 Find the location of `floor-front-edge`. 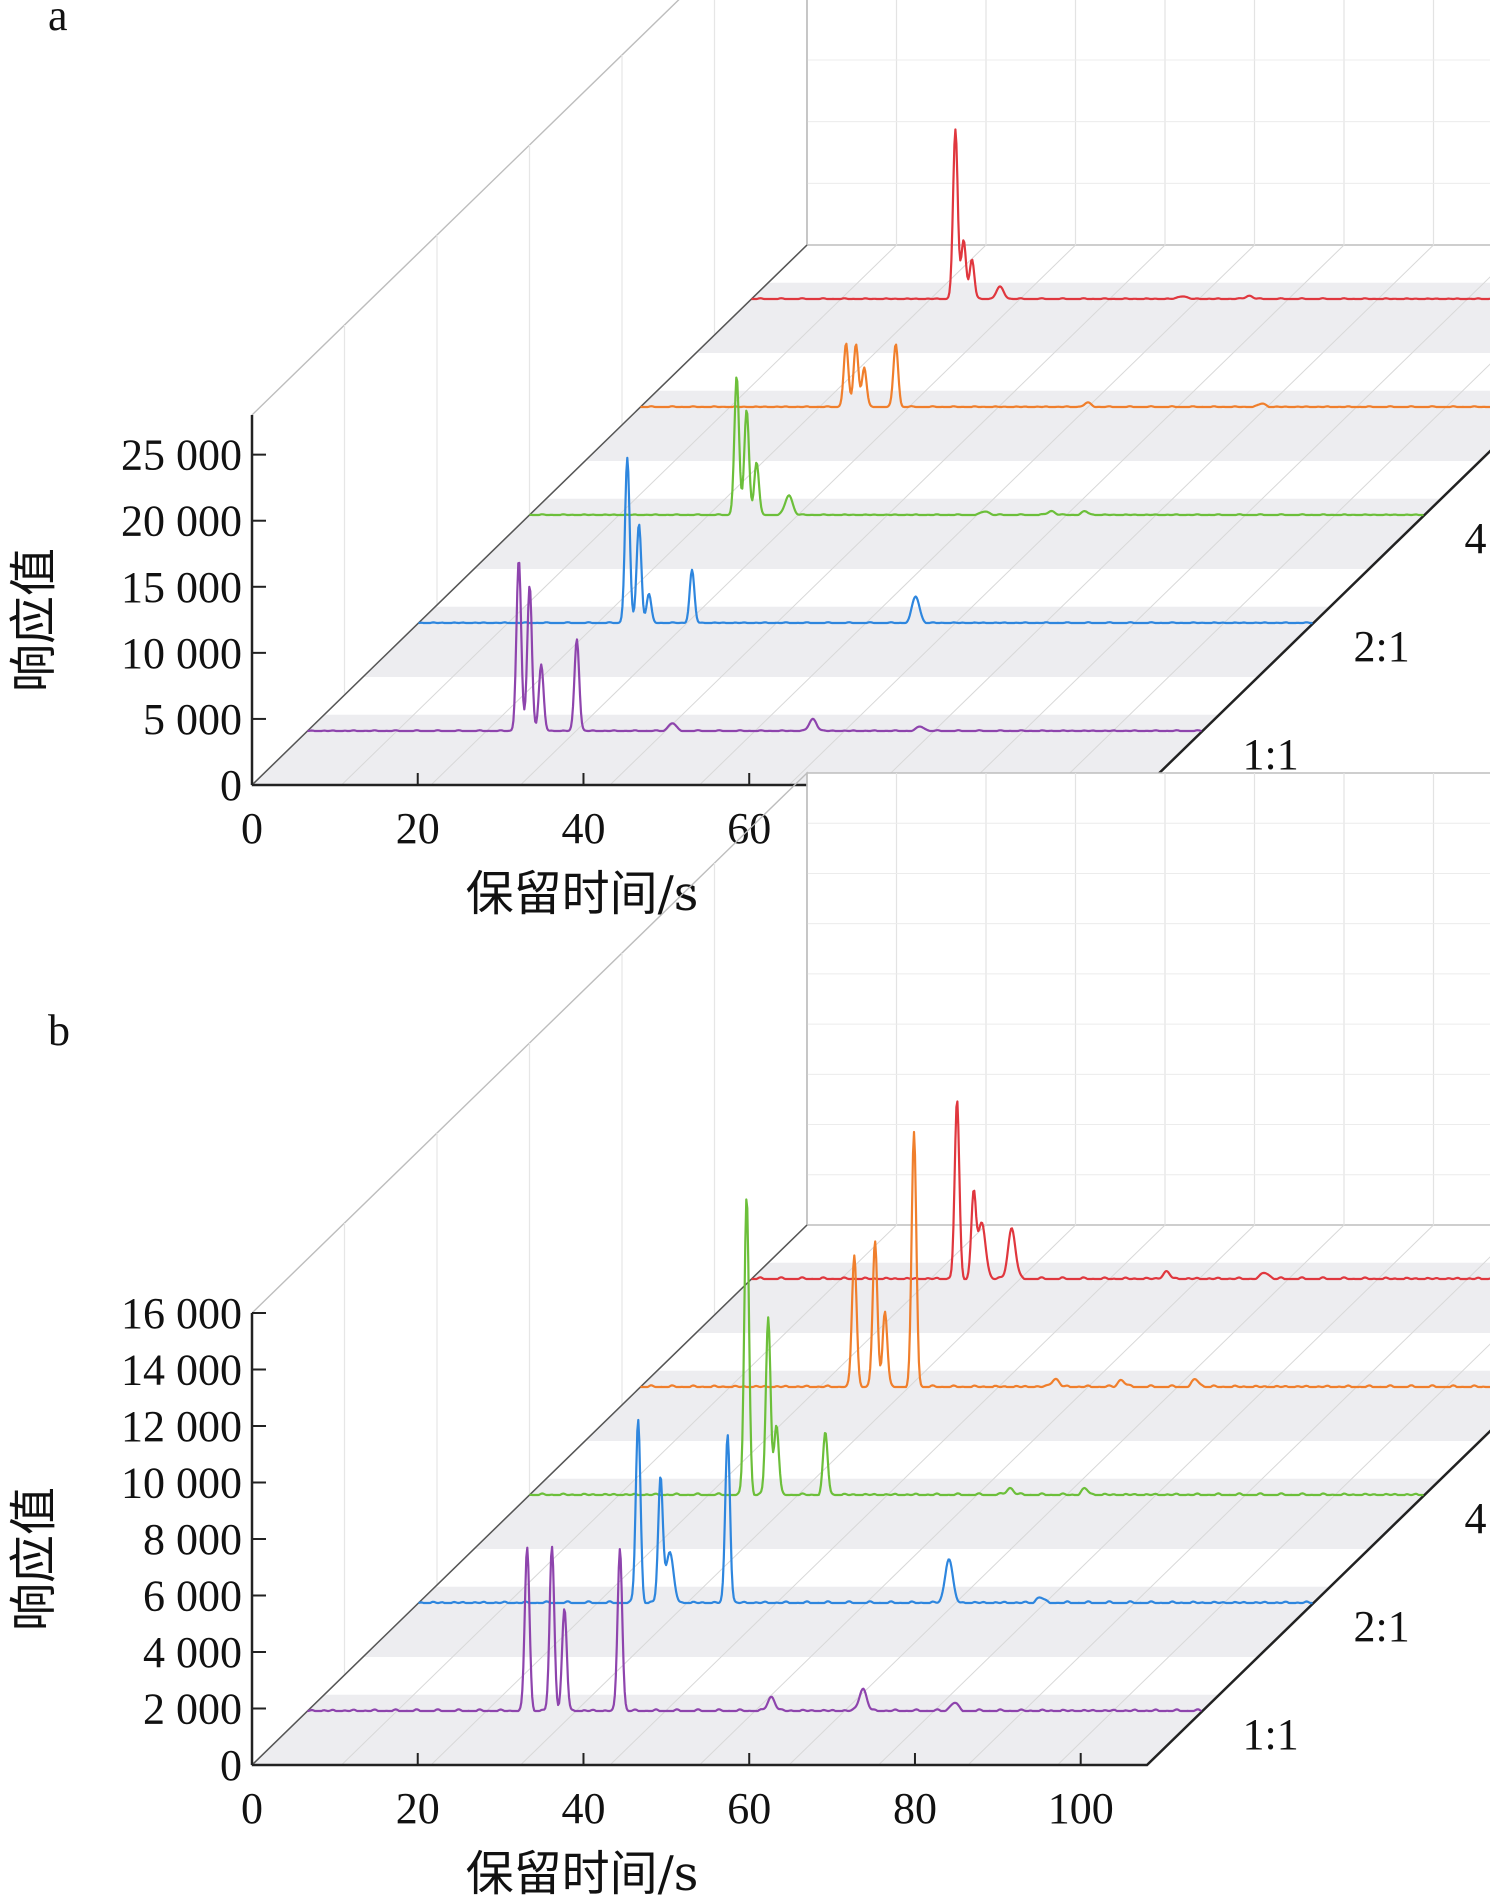

floor-front-edge is located at coordinates (871, 1598).